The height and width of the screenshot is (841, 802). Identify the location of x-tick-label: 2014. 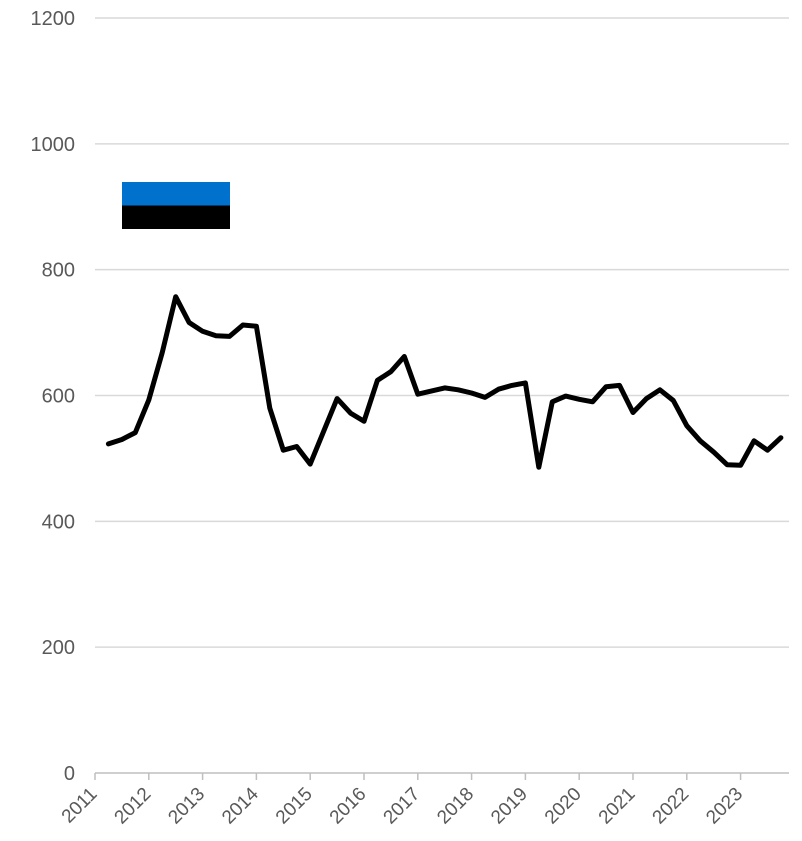
(240, 805).